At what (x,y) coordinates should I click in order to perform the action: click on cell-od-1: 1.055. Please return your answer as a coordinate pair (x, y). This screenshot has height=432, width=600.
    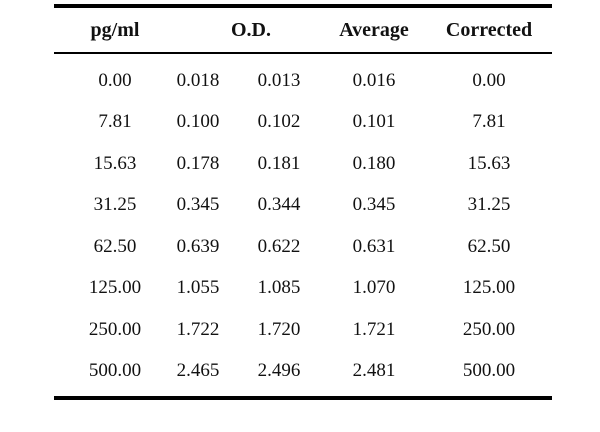
    Looking at the image, I should click on (198, 288).